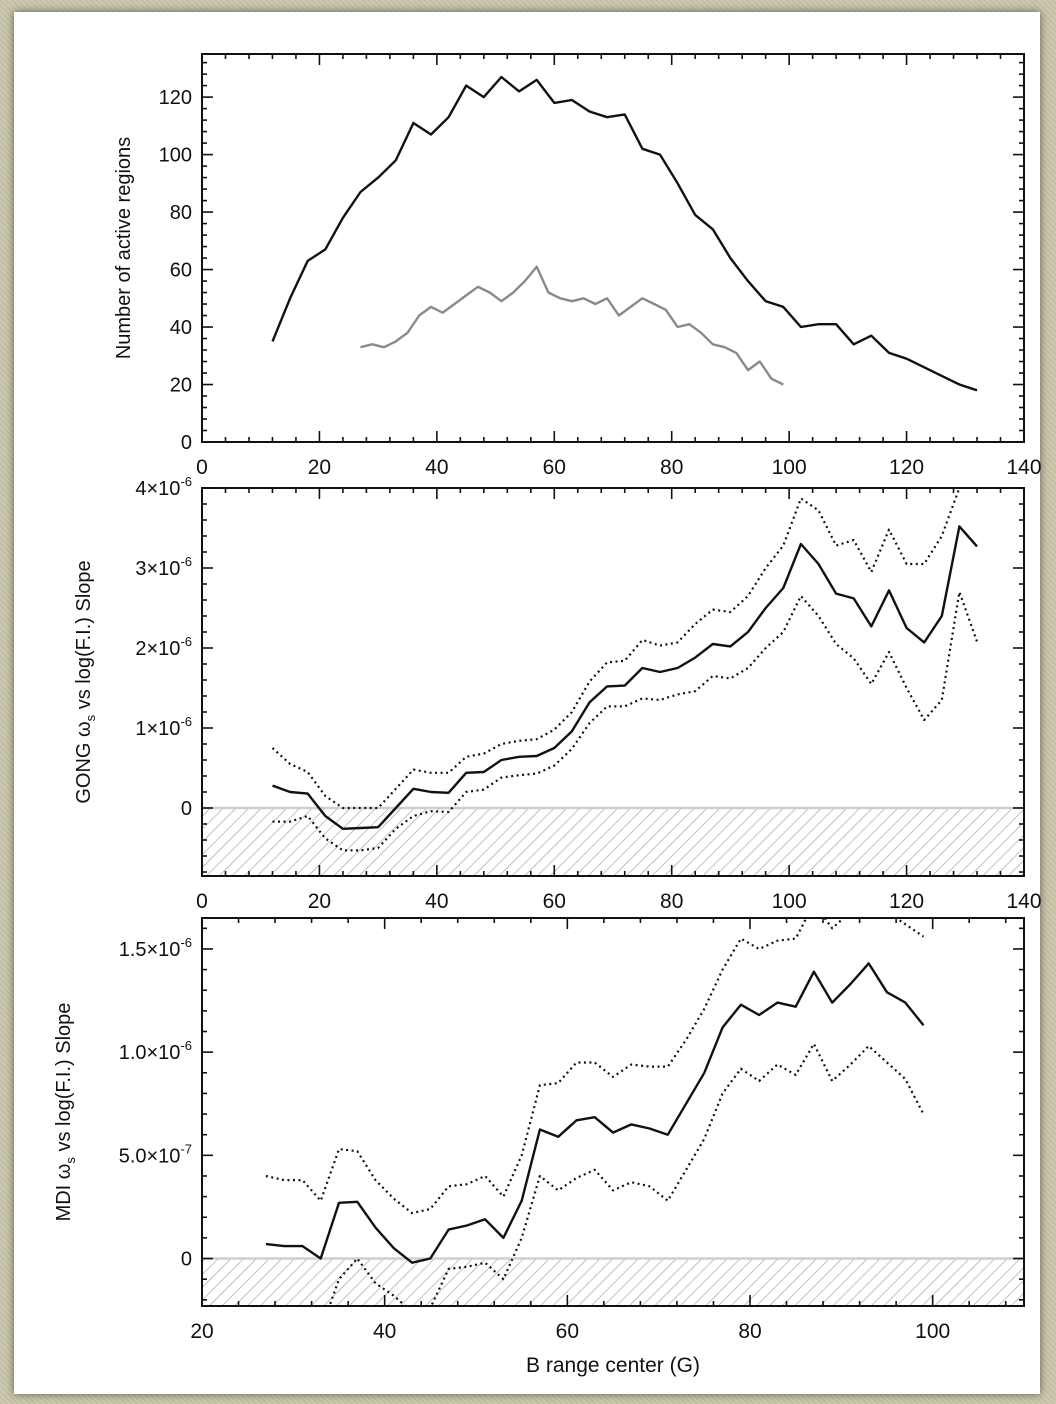 Image resolution: width=1056 pixels, height=1404 pixels. What do you see at coordinates (613, 1365) in the screenshot?
I see `x-axis-label: B range center (G)` at bounding box center [613, 1365].